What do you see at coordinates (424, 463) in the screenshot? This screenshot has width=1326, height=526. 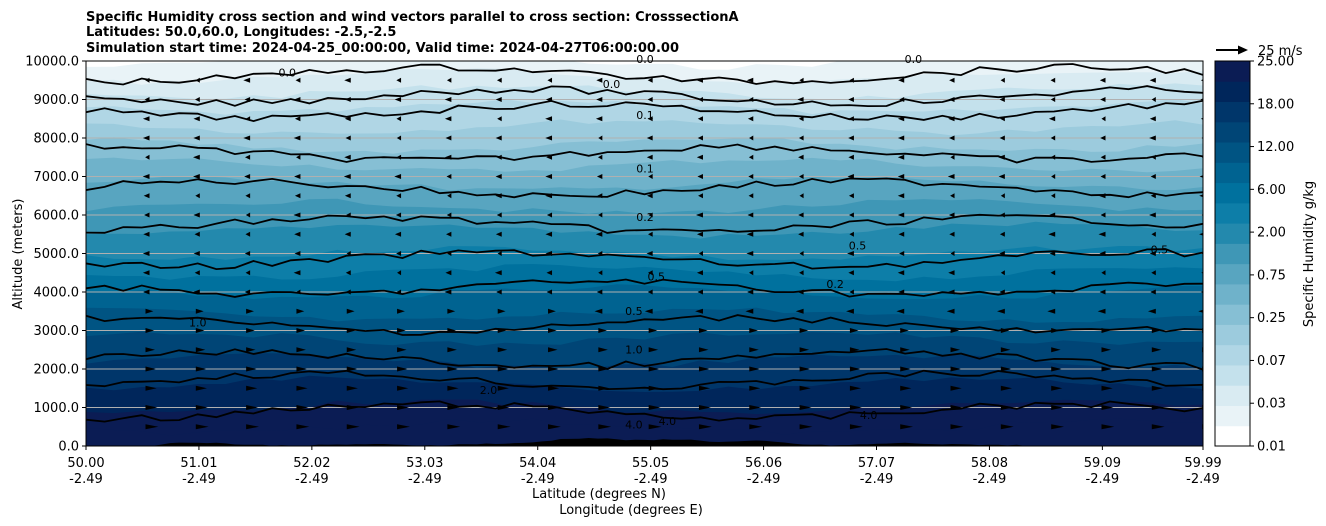 I see `x-tick-label-latitude: 53.03` at bounding box center [424, 463].